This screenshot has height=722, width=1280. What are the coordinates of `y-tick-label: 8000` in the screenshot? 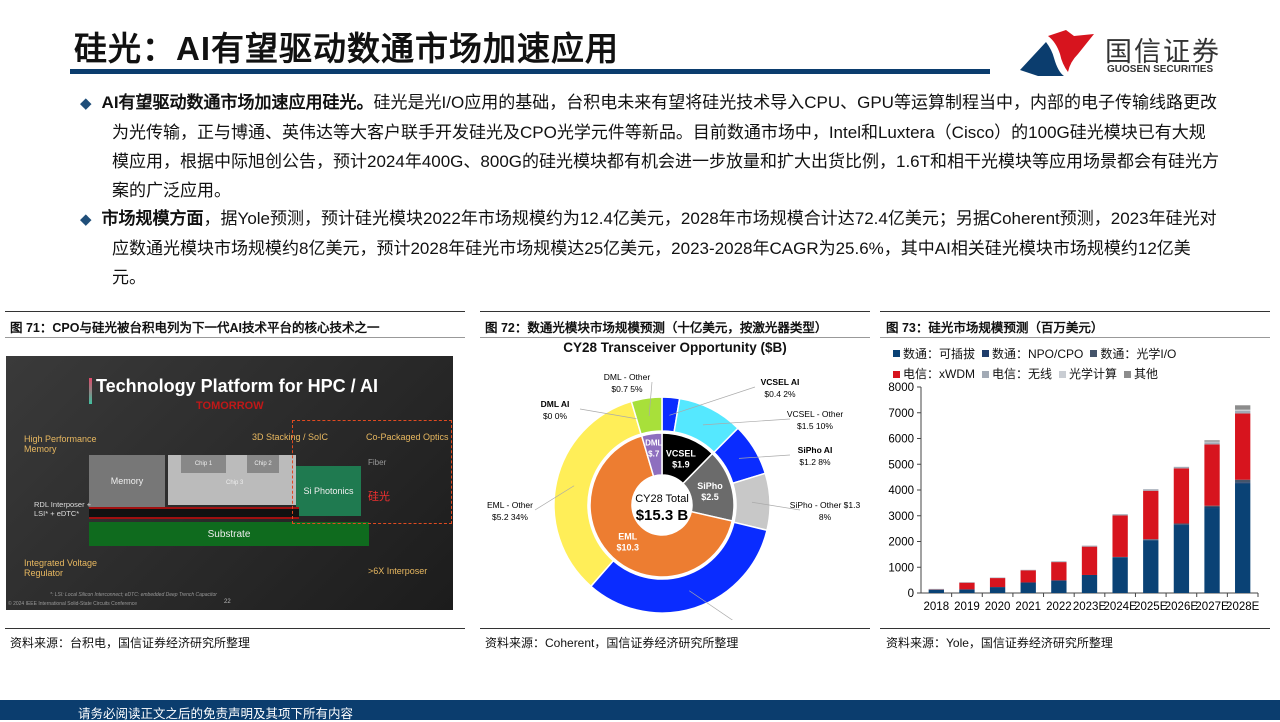 It's located at (901, 388).